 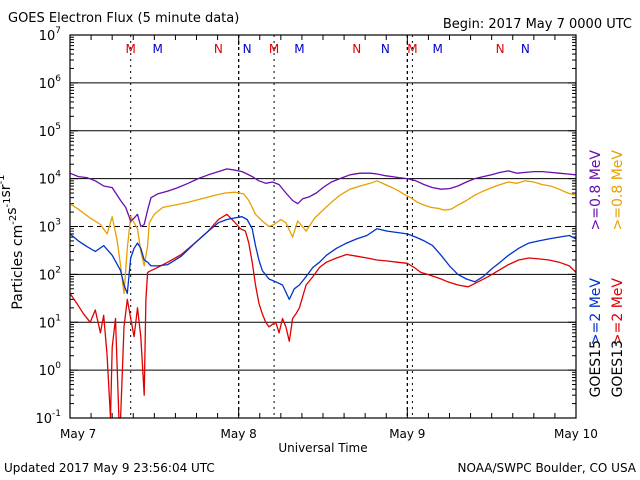 What do you see at coordinates (50, 227) in the screenshot?
I see `y-tick-label: 10³` at bounding box center [50, 227].